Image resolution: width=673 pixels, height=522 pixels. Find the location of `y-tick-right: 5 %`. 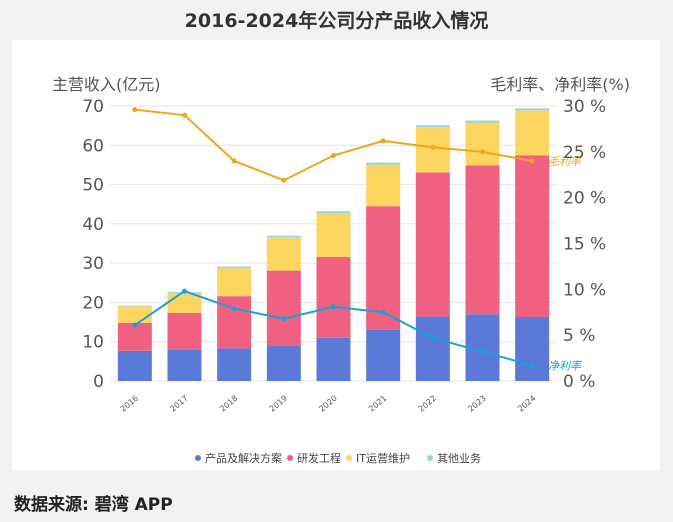

y-tick-right: 5 % is located at coordinates (579, 336).